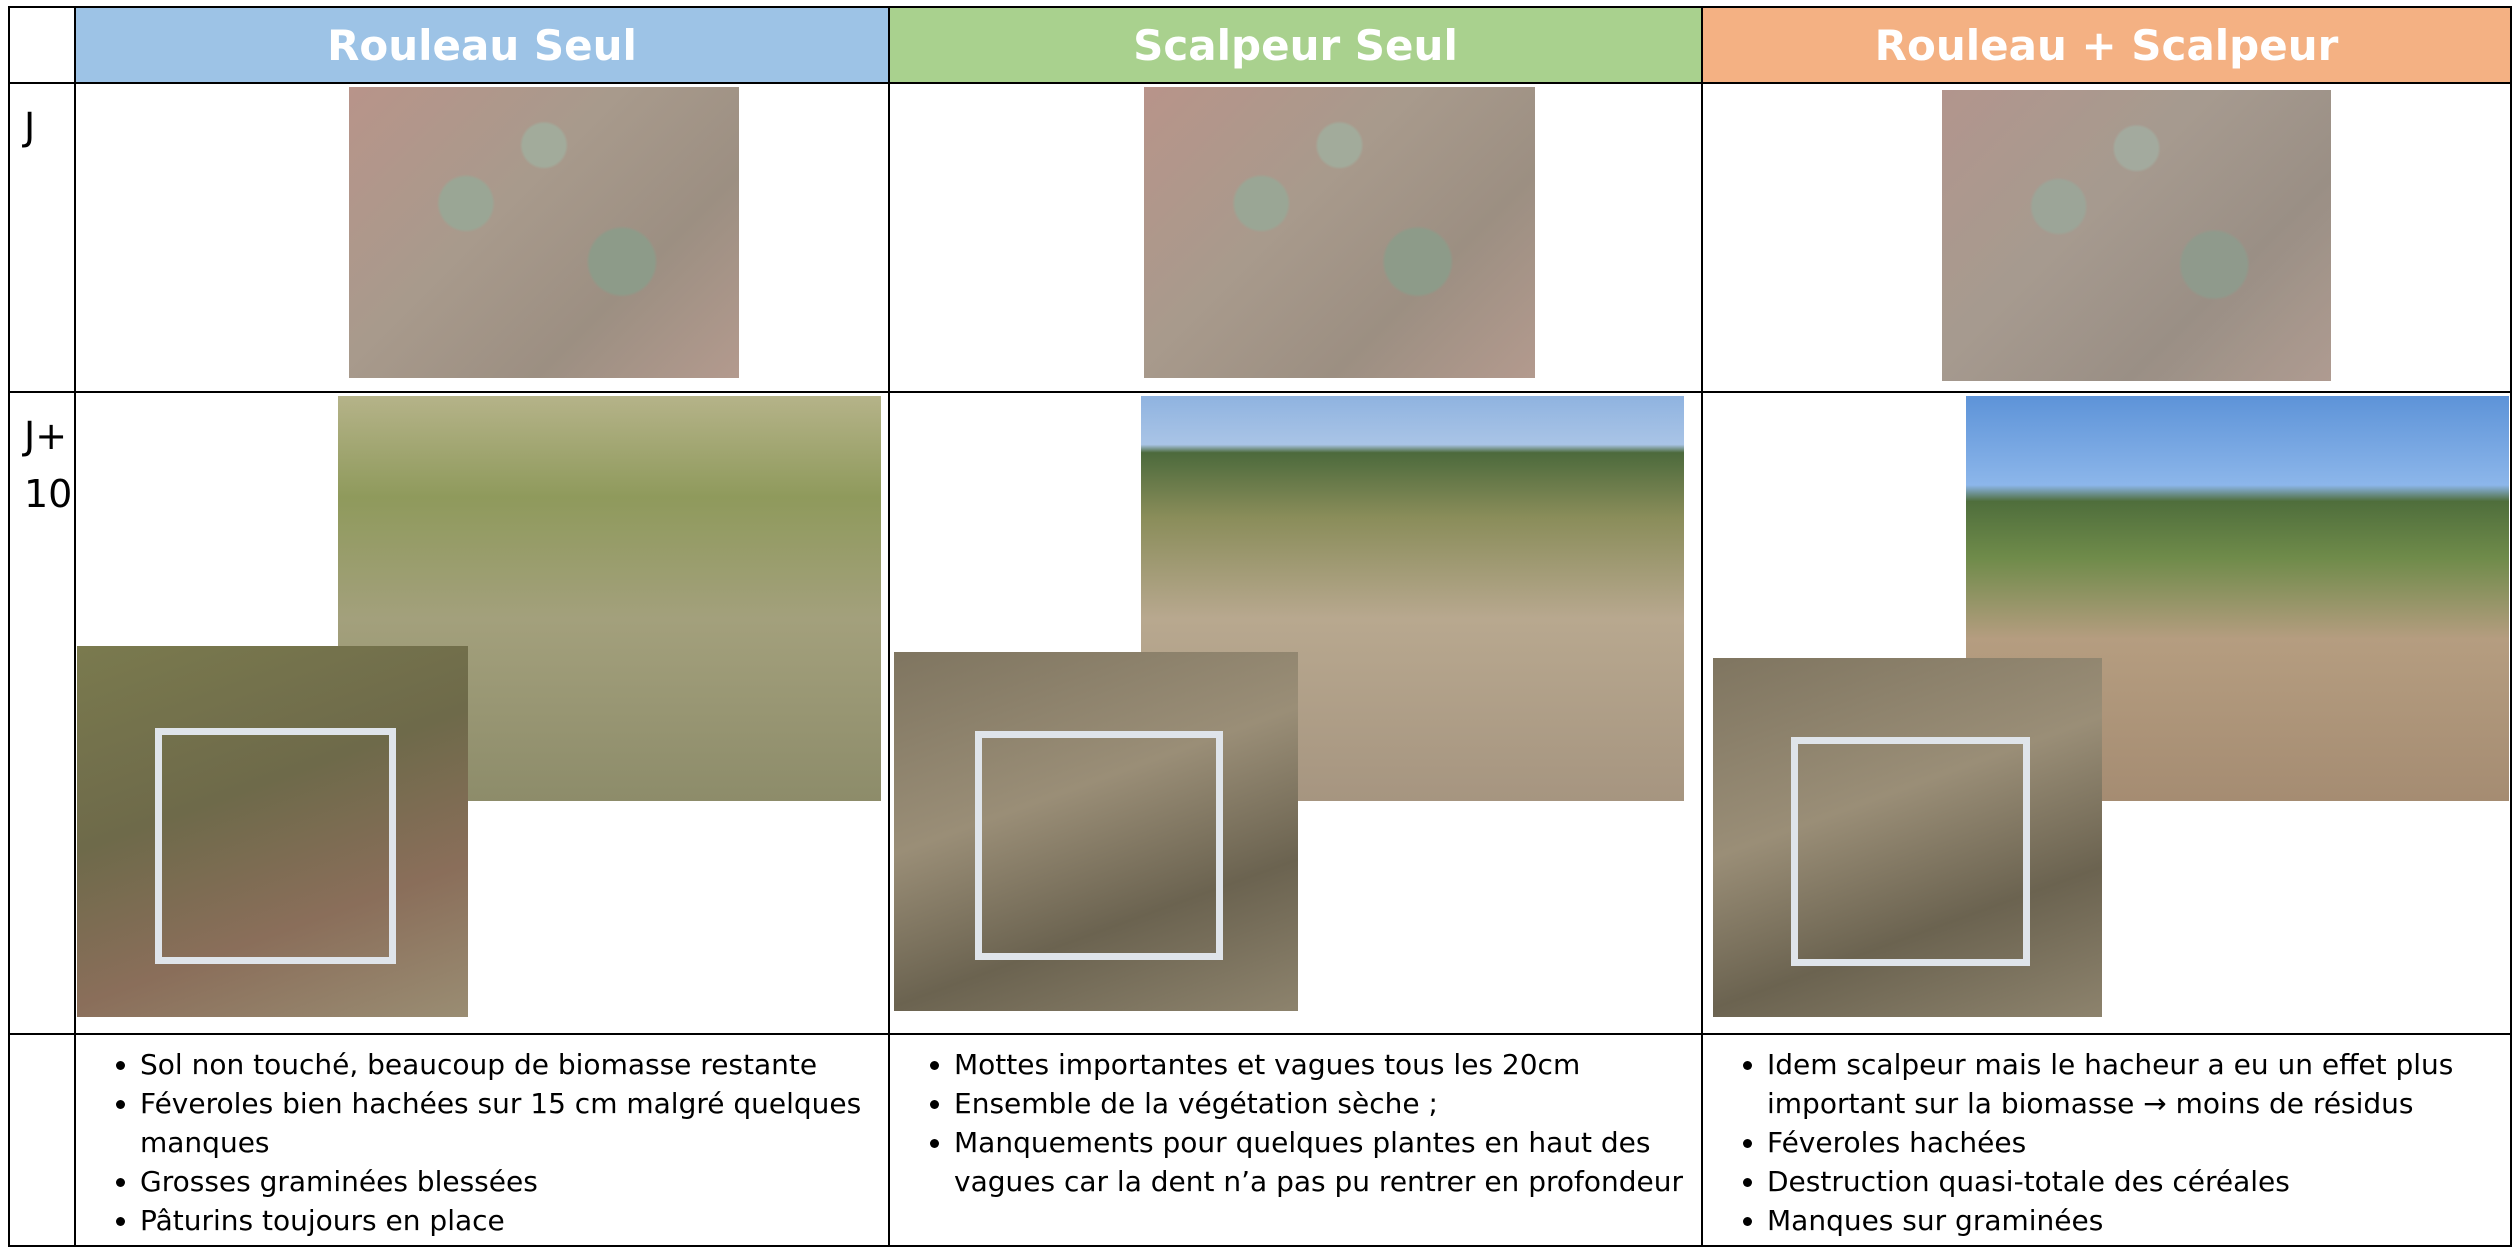 The width and height of the screenshot is (2512, 1247). I want to click on cell, so click(42, 1140).